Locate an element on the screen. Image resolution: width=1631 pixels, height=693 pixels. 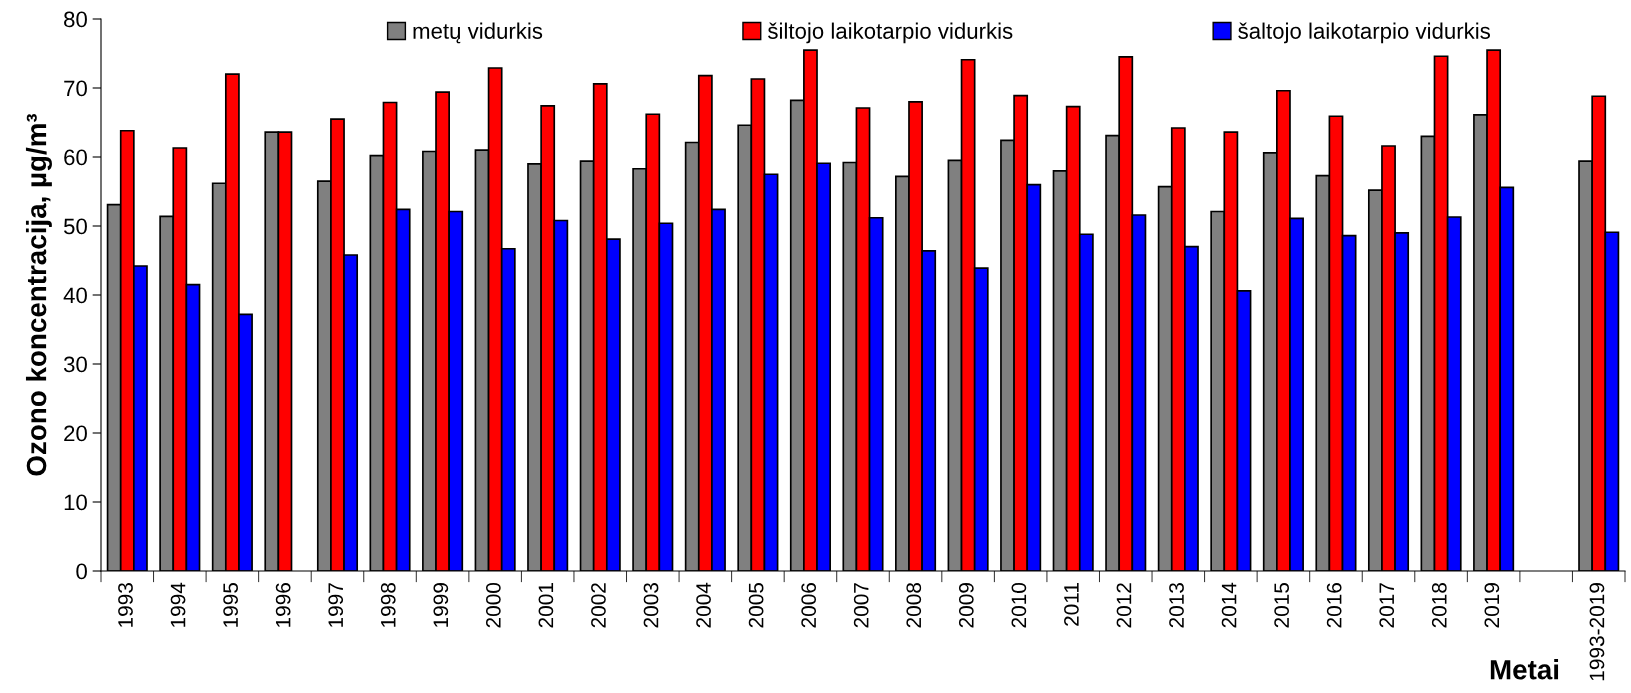
x-tick-label: 1994 is located at coordinates (178, 604).